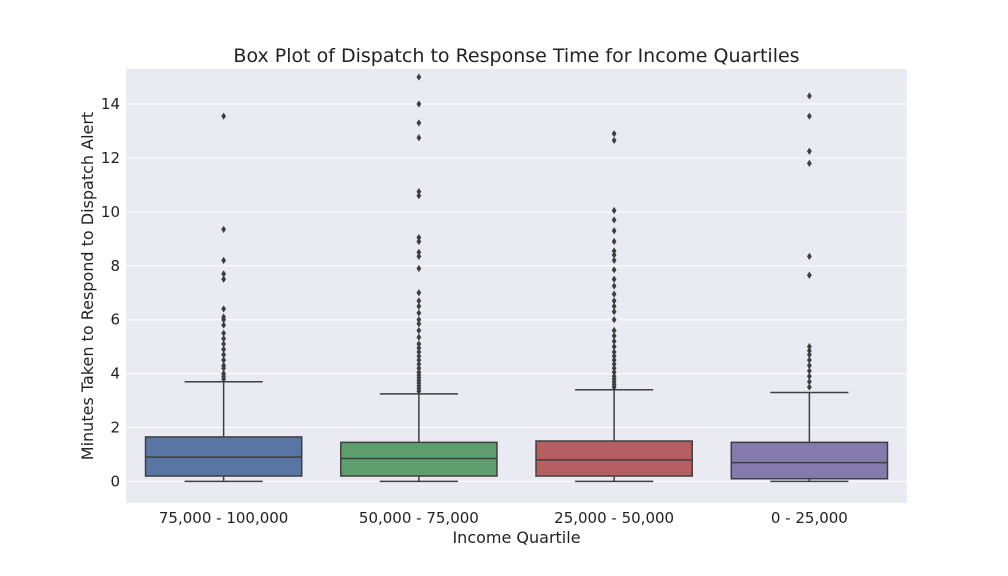 The height and width of the screenshot is (576, 1008). Describe the element at coordinates (115, 374) in the screenshot. I see `y-tick-label: 4` at that location.